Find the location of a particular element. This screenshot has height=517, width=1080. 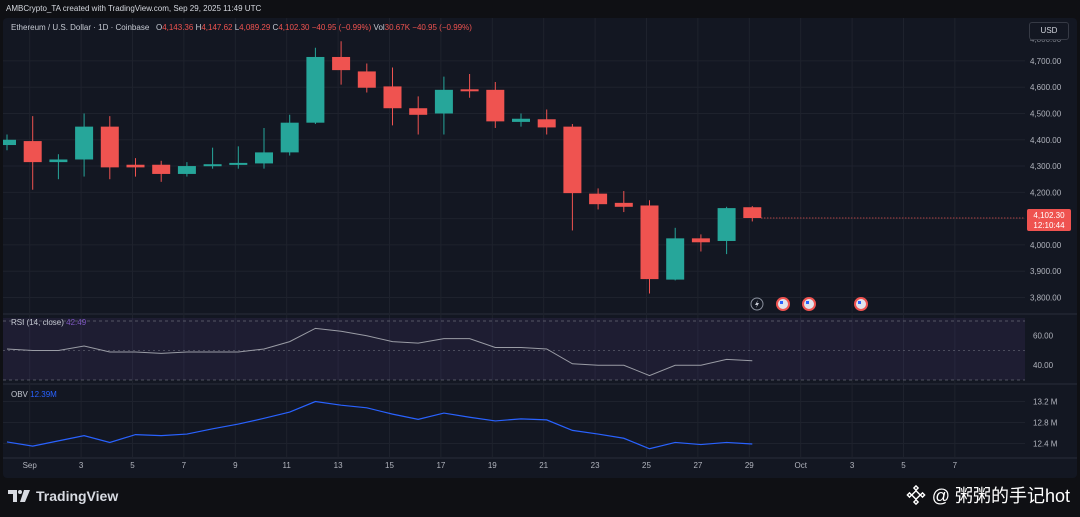

price-tick-label: 3,900.00 is located at coordinates (1046, 271).